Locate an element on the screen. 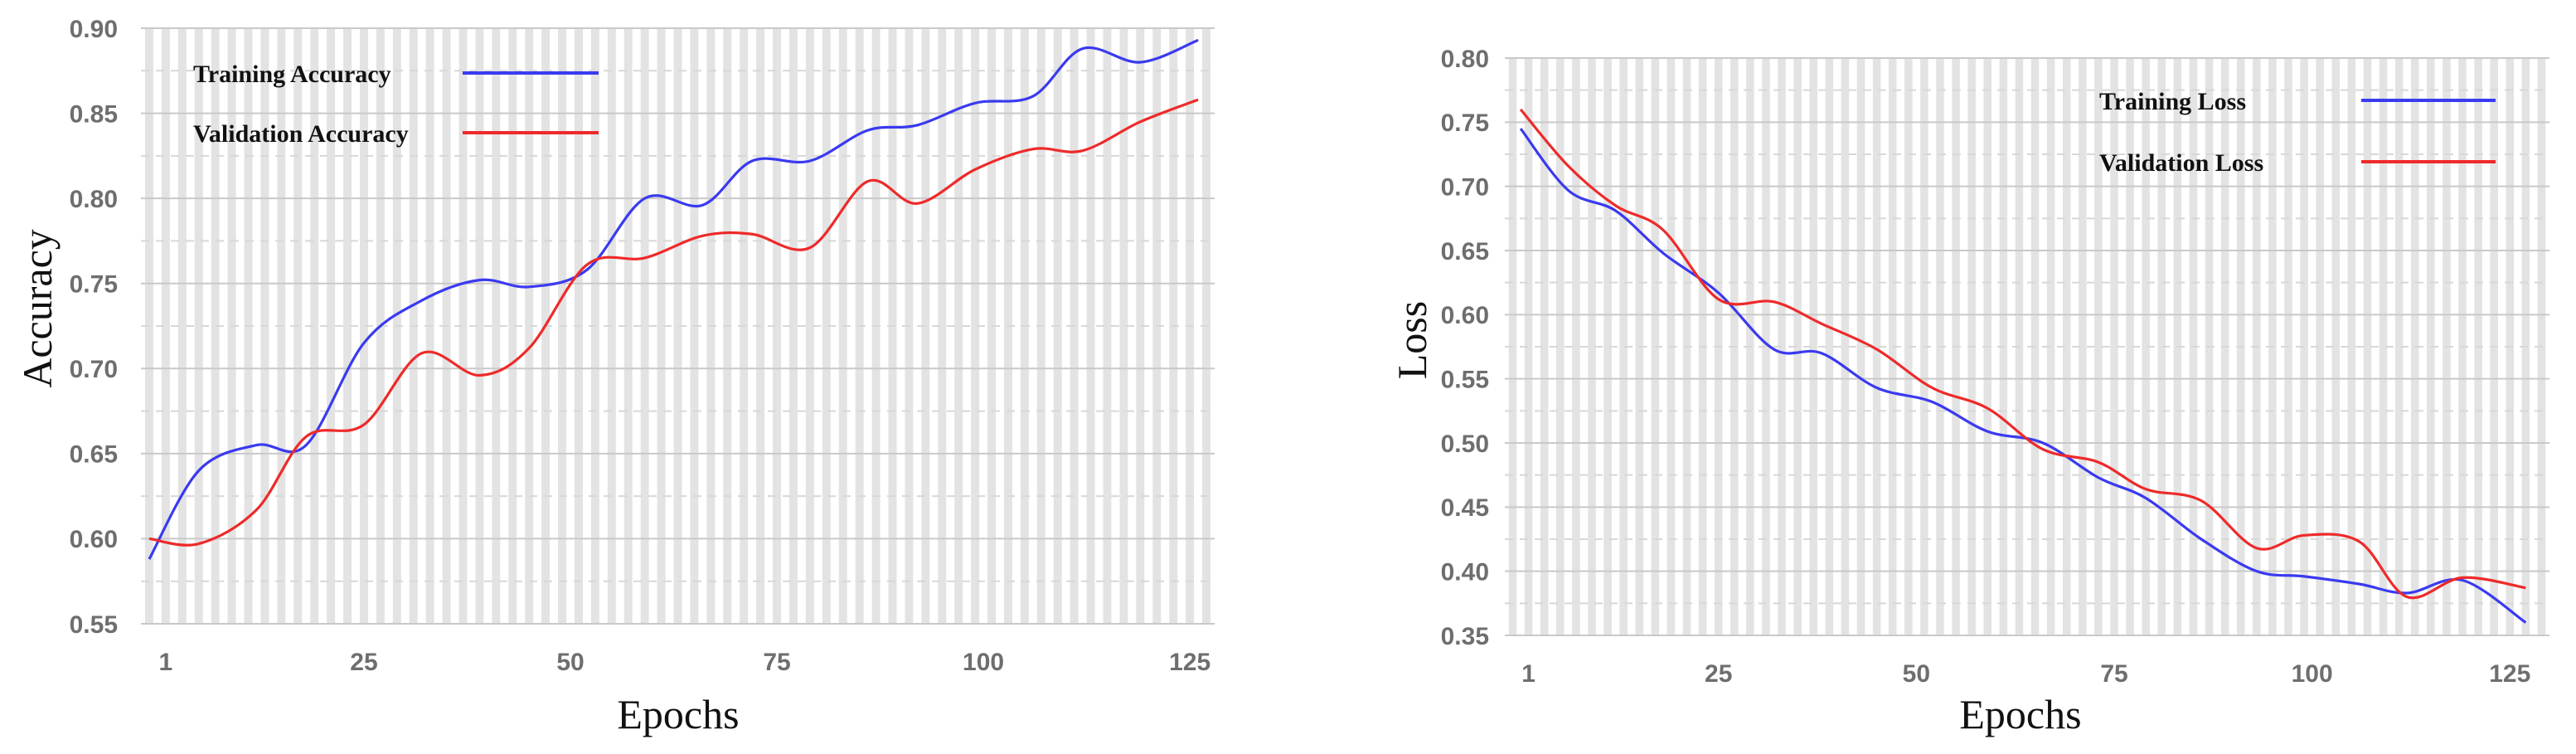 This screenshot has height=754, width=2576. y-tick-label: 0.80 is located at coordinates (94, 199).